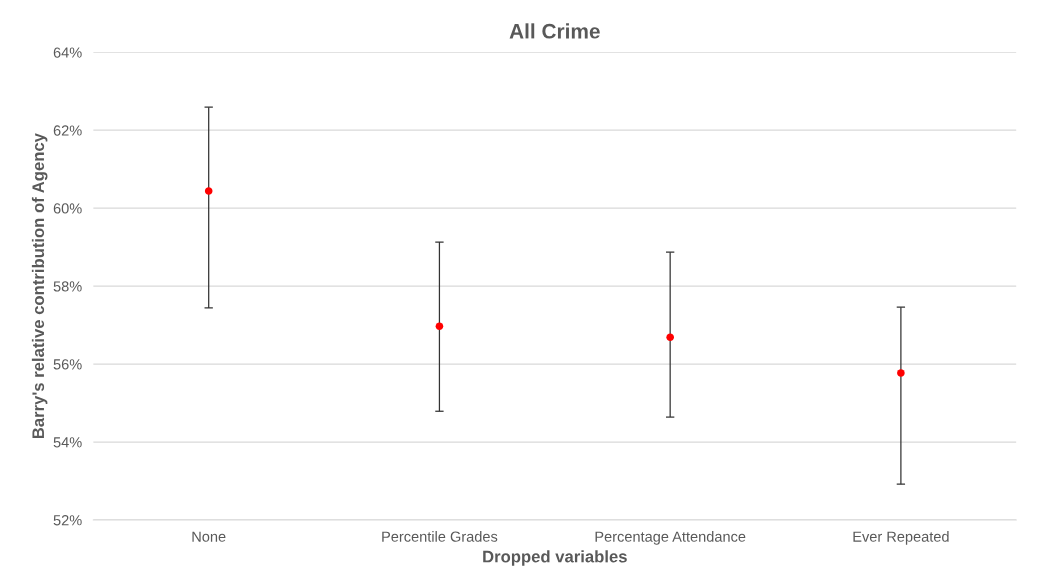 The image size is (1037, 581). I want to click on y-tick-label: 62%, so click(67, 130).